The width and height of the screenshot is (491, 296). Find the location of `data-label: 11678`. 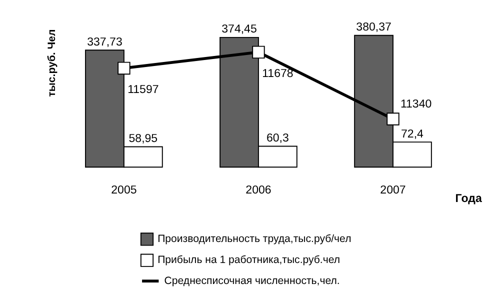

data-label: 11678 is located at coordinates (278, 74).